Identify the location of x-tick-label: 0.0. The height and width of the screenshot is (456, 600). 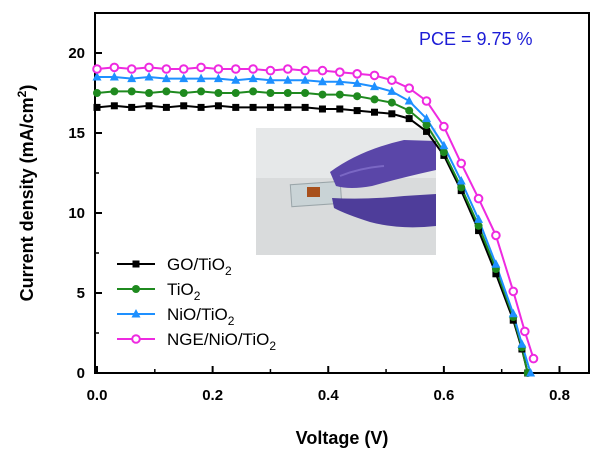
(97, 395).